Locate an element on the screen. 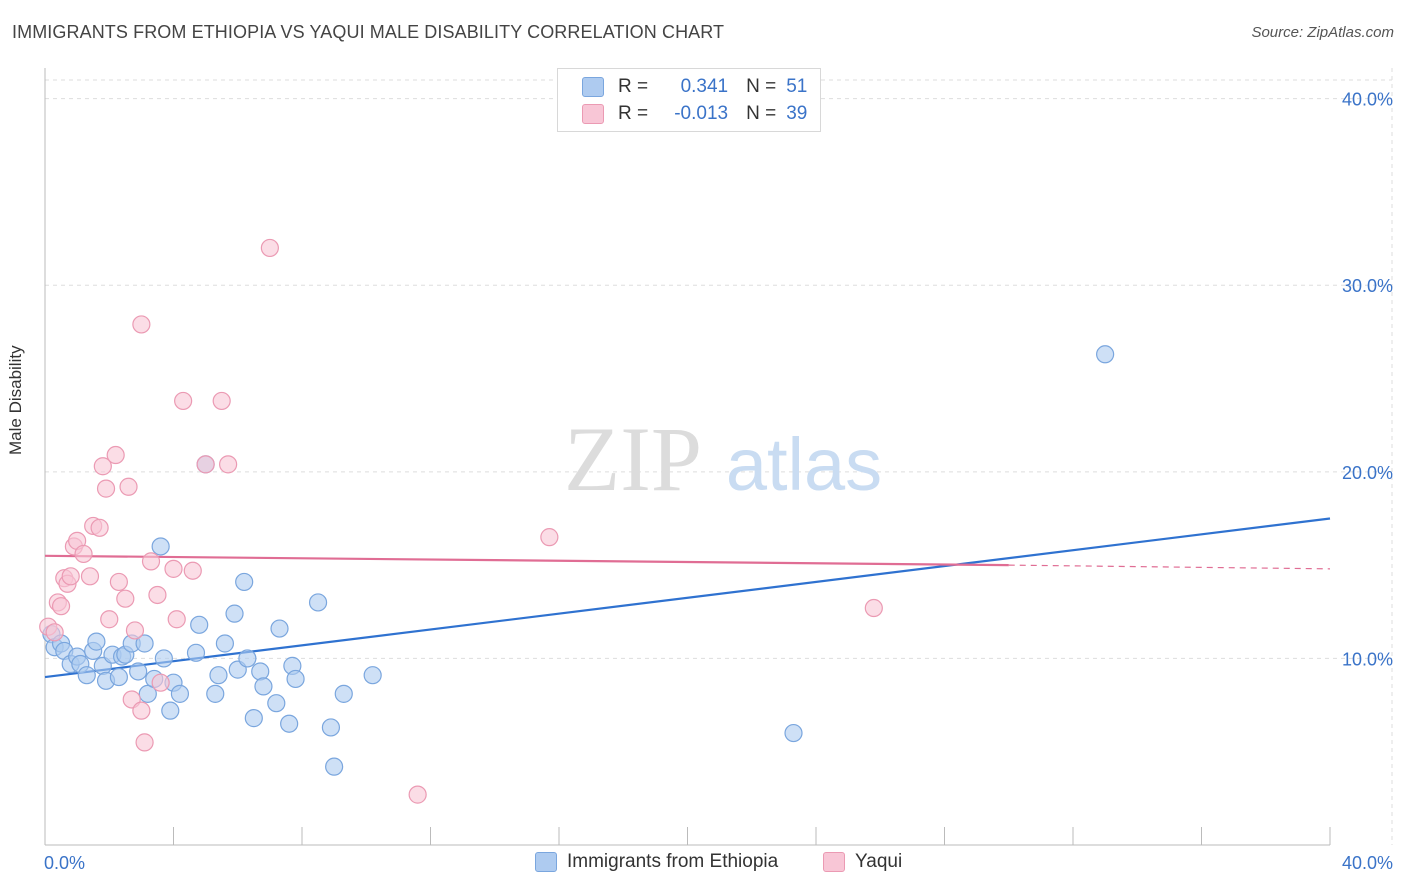 The image size is (1406, 892). correlation-legend: R = 0.341 N = 51 R = -0.013 N = 39 is located at coordinates (689, 100).